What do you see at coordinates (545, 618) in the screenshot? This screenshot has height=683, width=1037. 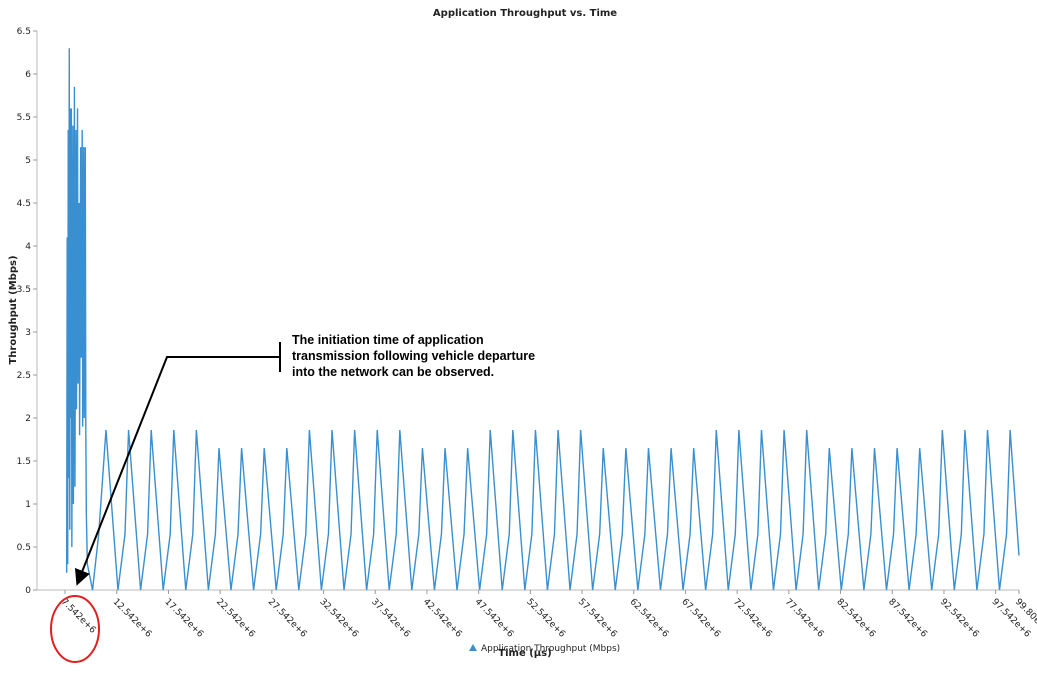 I see `x-tick-label: 52.542e+6` at bounding box center [545, 618].